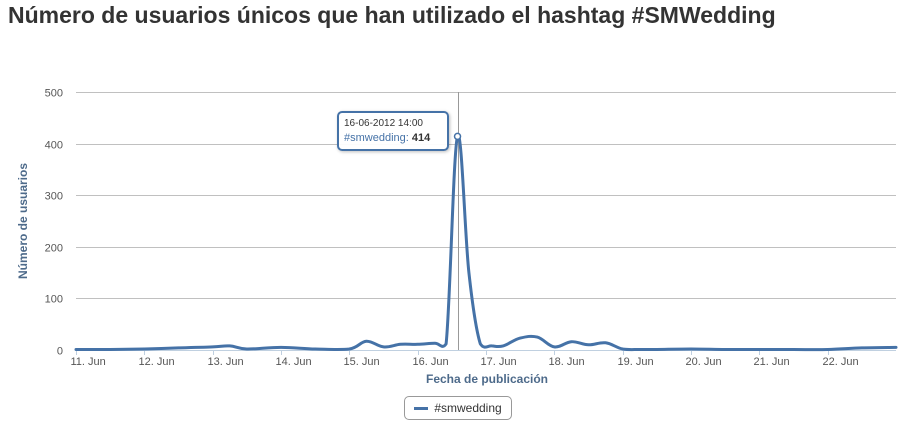  What do you see at coordinates (841, 362) in the screenshot?
I see `x-tick-label: 22. Jun` at bounding box center [841, 362].